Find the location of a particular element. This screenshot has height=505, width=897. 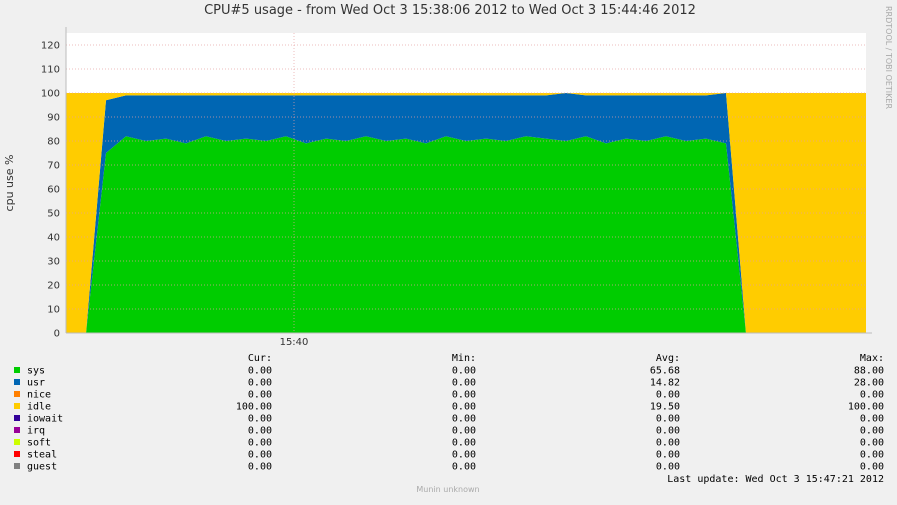

y-tick-label: 100 is located at coordinates (50, 94).